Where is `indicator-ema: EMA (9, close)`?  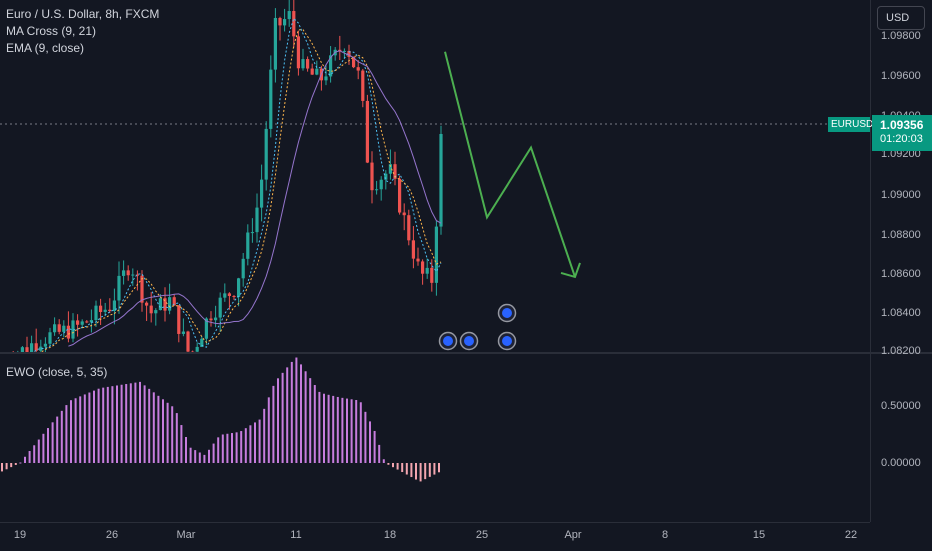
indicator-ema: EMA (9, close) is located at coordinates (82, 48).